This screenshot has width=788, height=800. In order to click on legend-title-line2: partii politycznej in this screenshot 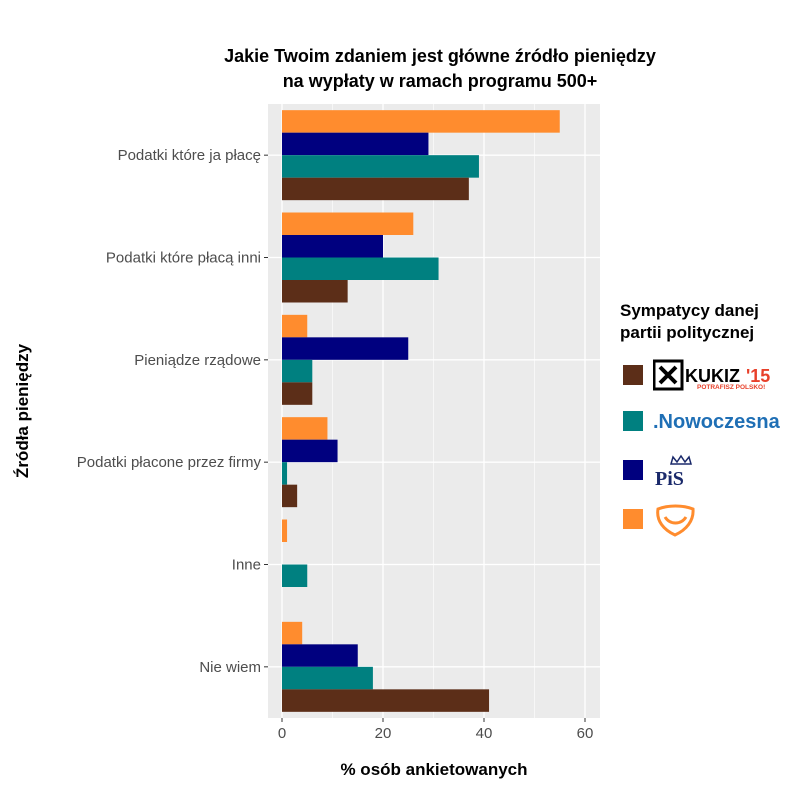, I will do `click(687, 332)`.